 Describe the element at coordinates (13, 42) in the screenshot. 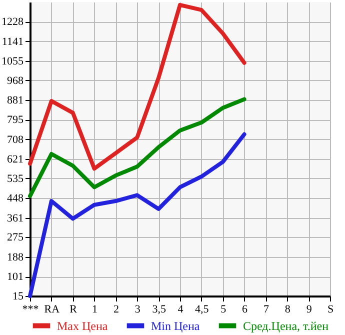

I see `y-tick-label: 1141` at that location.